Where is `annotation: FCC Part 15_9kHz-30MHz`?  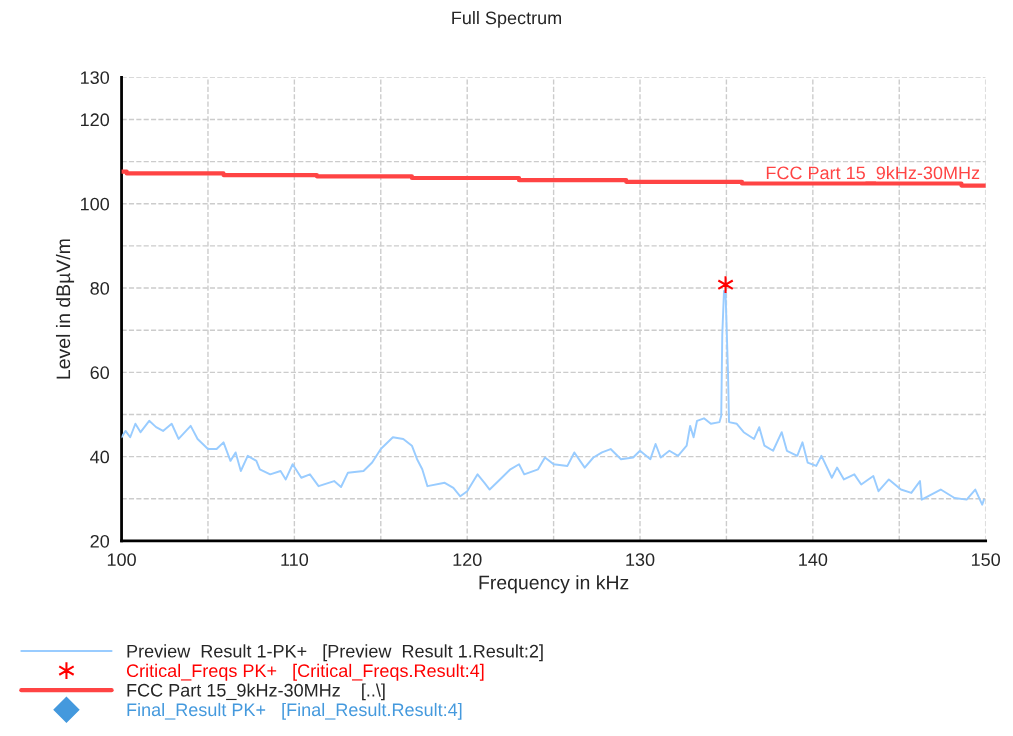
annotation: FCC Part 15_9kHz-30MHz is located at coordinates (873, 174).